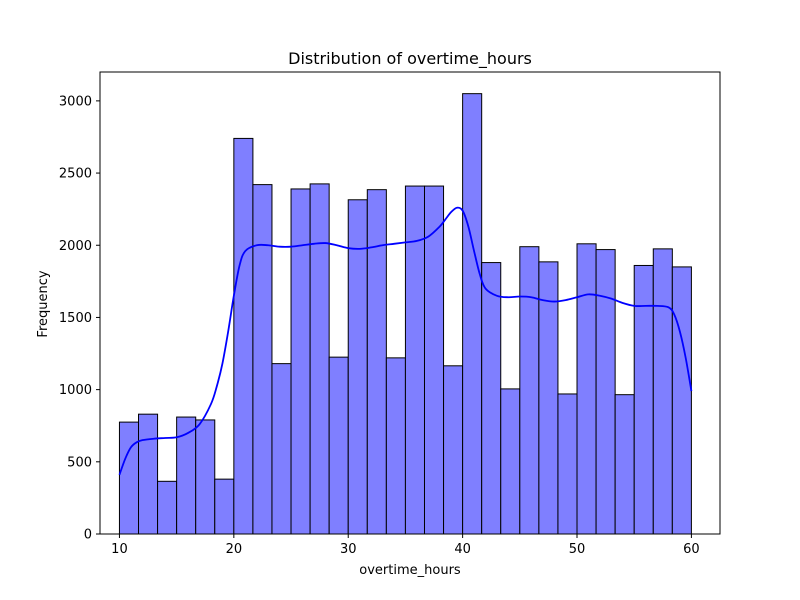 This screenshot has width=800, height=600. I want to click on y-axis-label: Frequency, so click(43, 303).